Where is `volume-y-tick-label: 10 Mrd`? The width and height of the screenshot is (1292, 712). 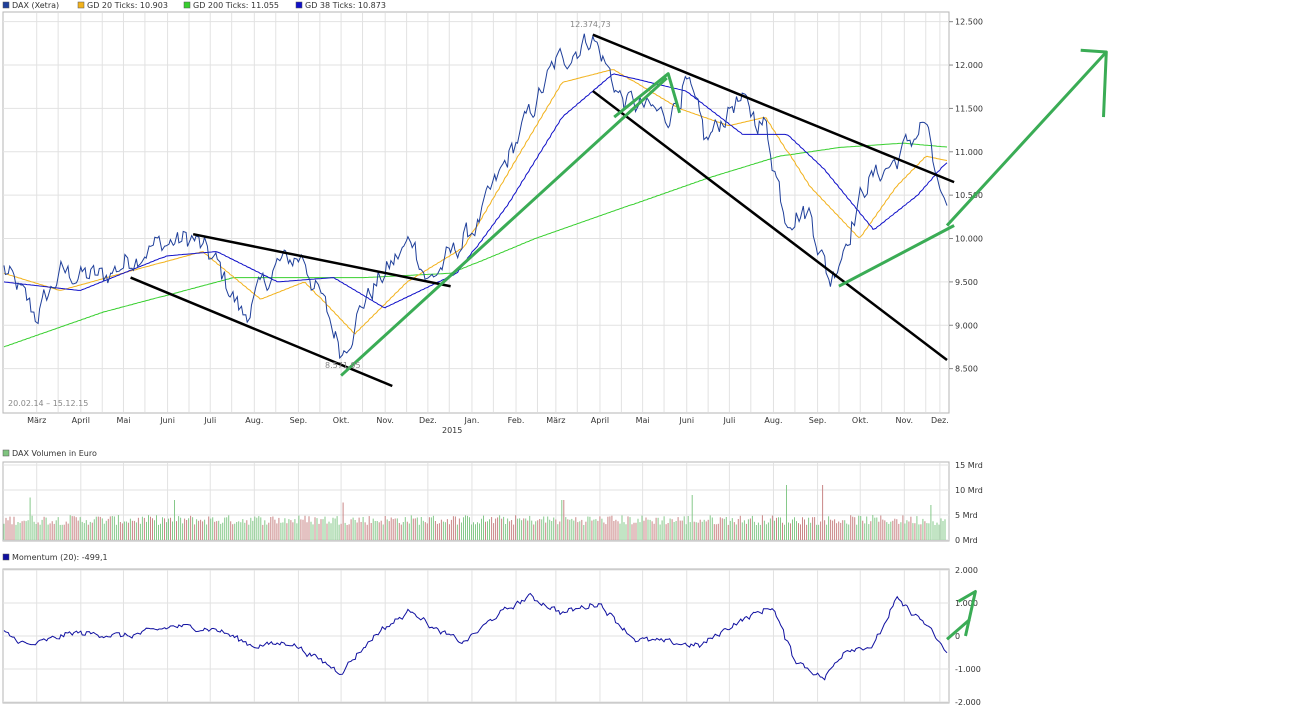 volume-y-tick-label: 10 Mrd is located at coordinates (969, 490).